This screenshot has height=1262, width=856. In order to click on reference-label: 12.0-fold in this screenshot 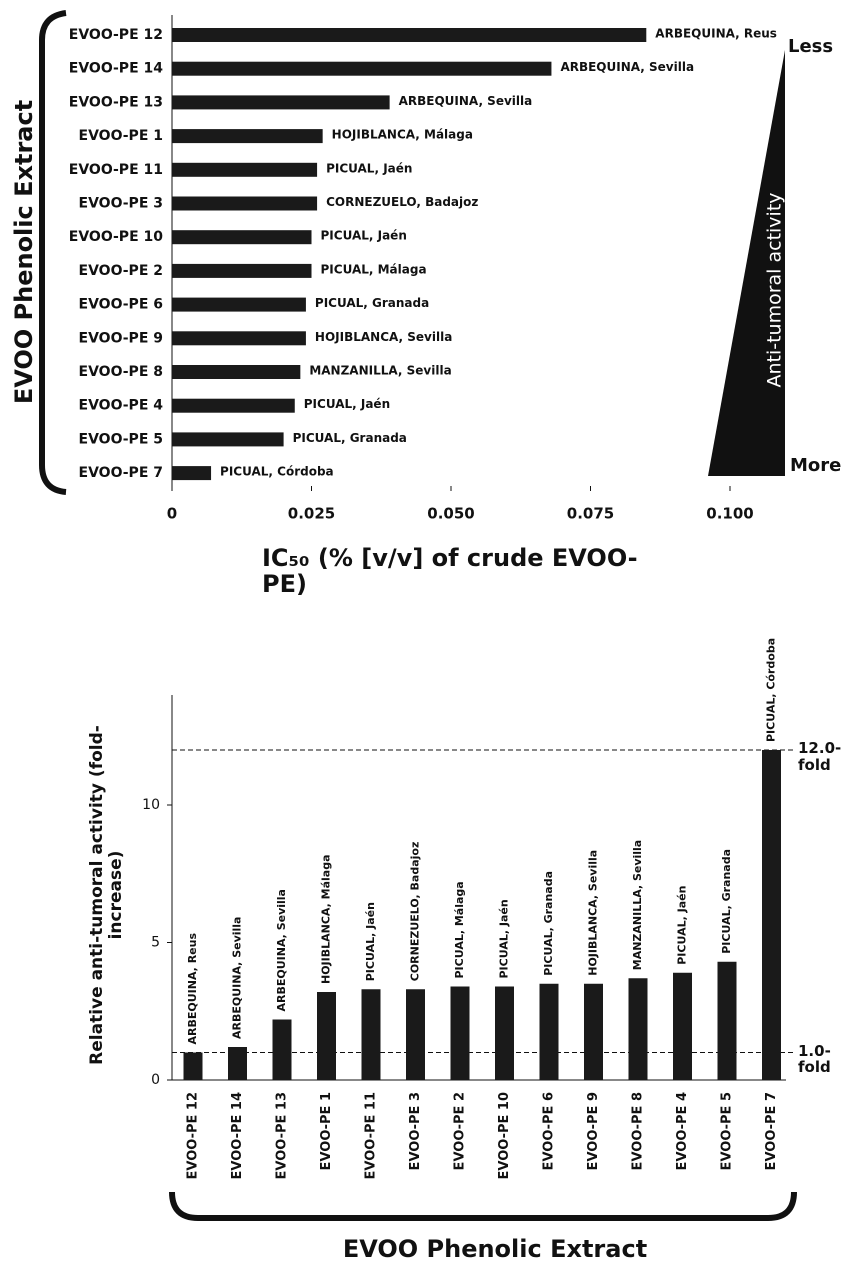, I will do `click(820, 757)`.